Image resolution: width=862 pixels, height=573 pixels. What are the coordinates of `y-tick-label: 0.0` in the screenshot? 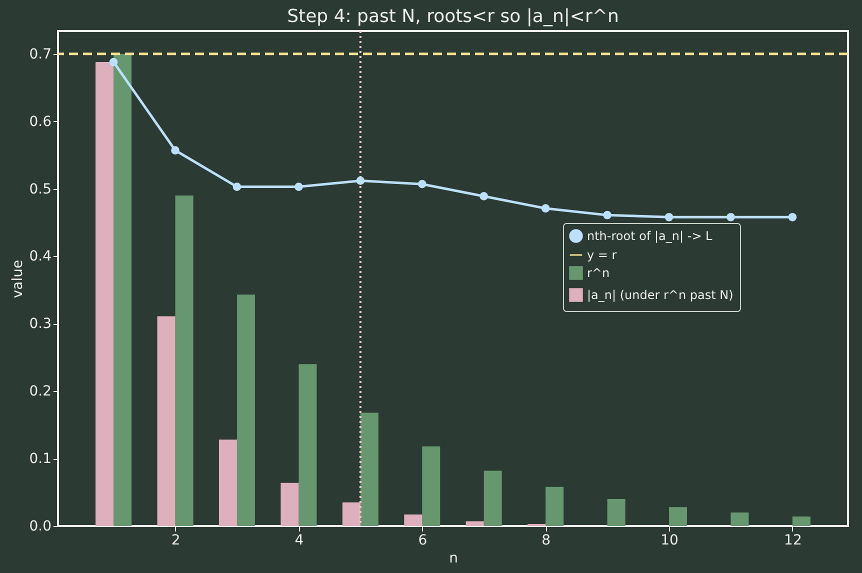 It's located at (40, 526).